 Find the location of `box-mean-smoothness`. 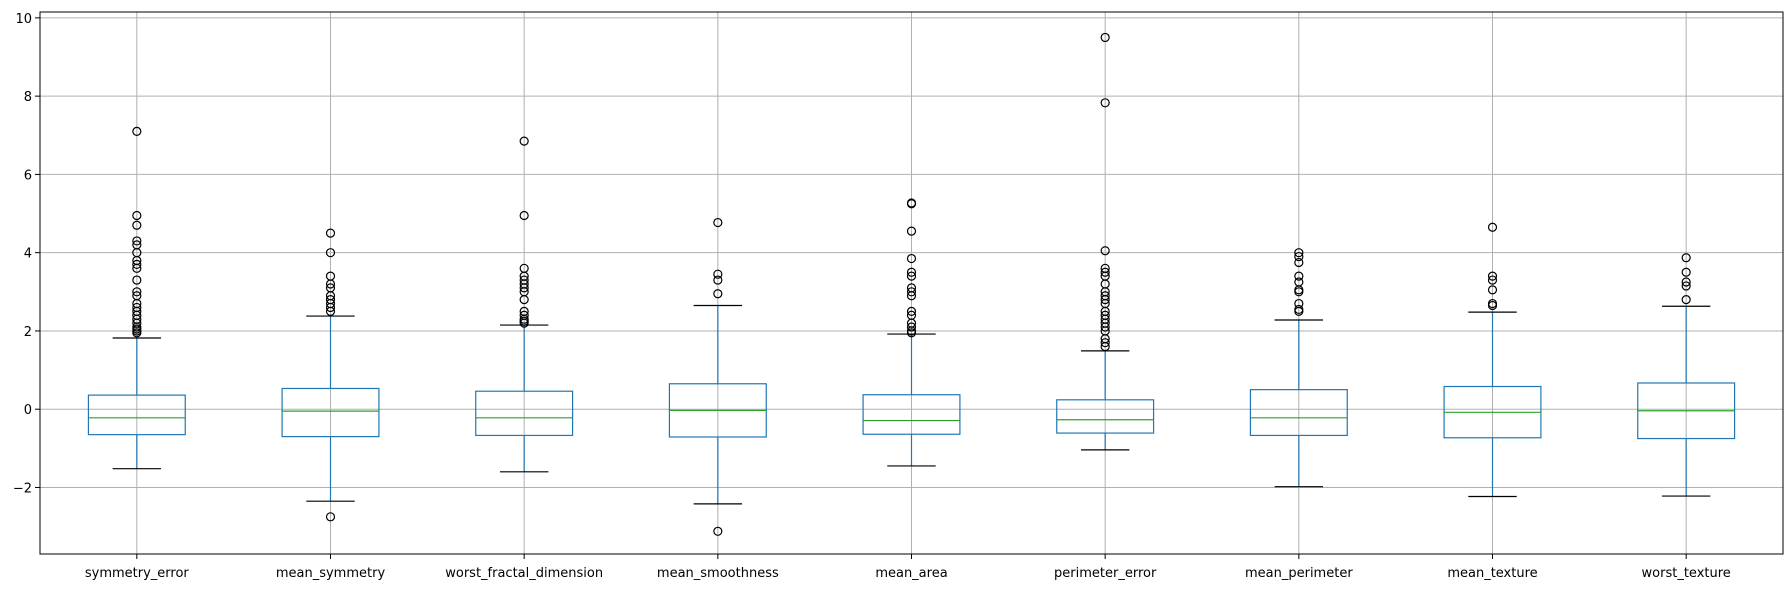

box-mean-smoothness is located at coordinates (717, 376).